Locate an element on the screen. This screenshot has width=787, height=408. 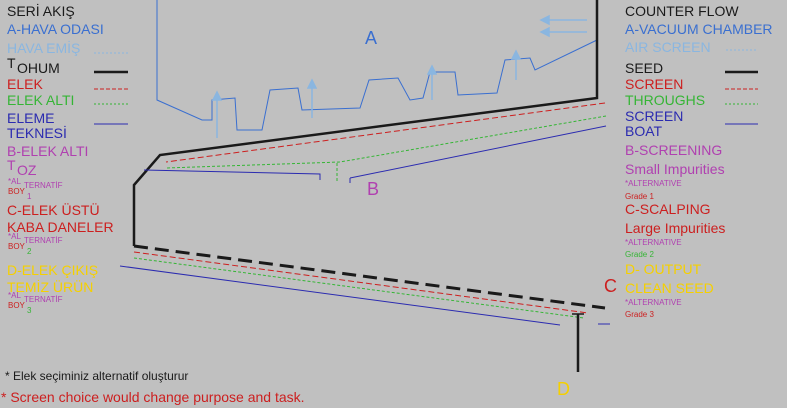
left-alt-d-boy: BOY is located at coordinates (16, 305).